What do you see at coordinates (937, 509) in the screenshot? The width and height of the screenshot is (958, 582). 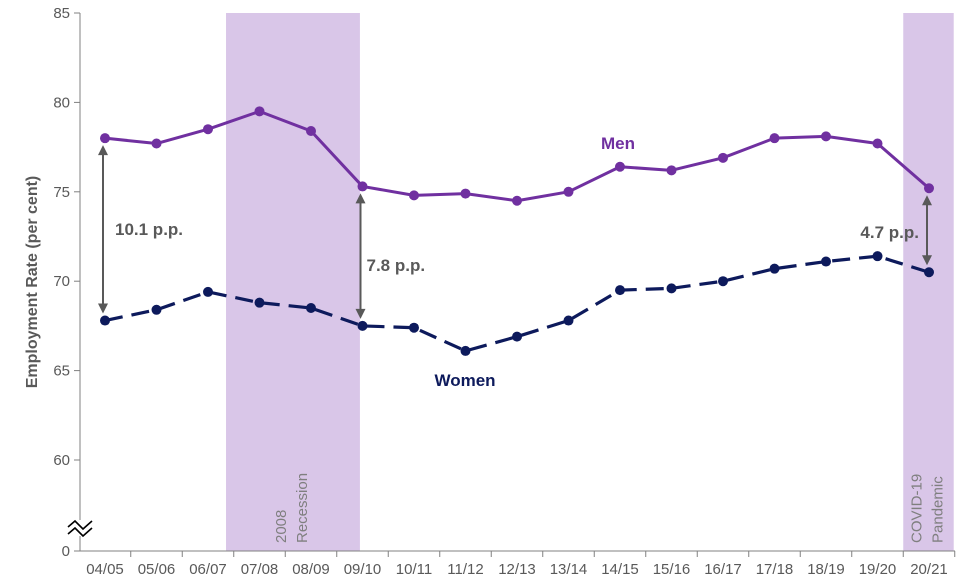 I see `band-label: Pandemic` at bounding box center [937, 509].